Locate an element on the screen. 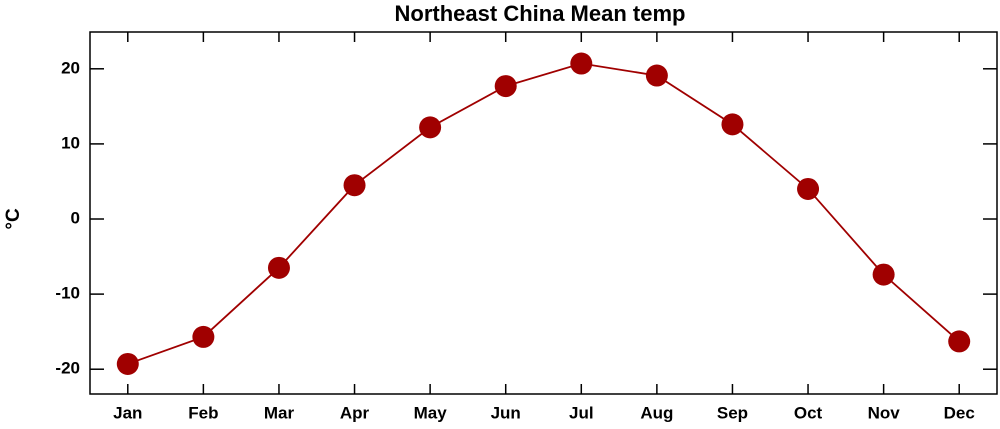 Image resolution: width=1000 pixels, height=429 pixels. x-tick-label: Aug is located at coordinates (656, 412).